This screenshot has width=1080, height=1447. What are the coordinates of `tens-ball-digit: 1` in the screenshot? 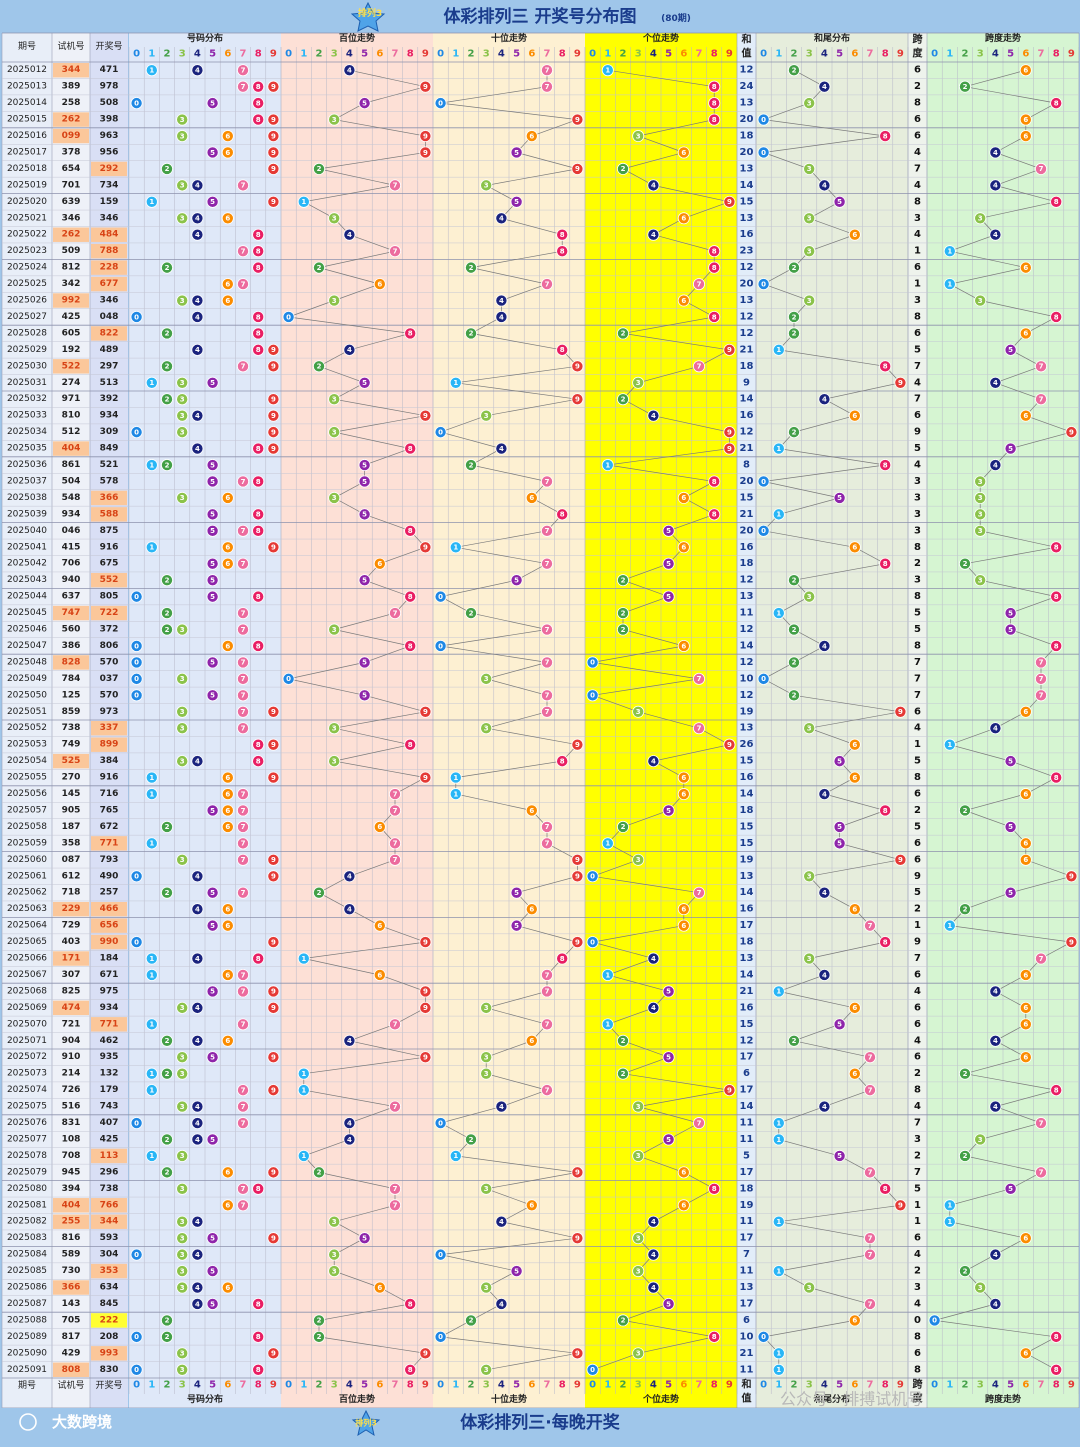 It's located at (455, 778).